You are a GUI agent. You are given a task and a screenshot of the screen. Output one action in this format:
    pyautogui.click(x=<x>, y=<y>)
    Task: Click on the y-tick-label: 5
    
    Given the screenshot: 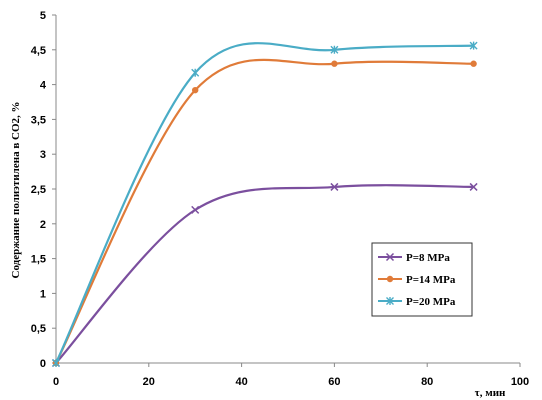 What is the action you would take?
    pyautogui.click(x=43, y=16)
    